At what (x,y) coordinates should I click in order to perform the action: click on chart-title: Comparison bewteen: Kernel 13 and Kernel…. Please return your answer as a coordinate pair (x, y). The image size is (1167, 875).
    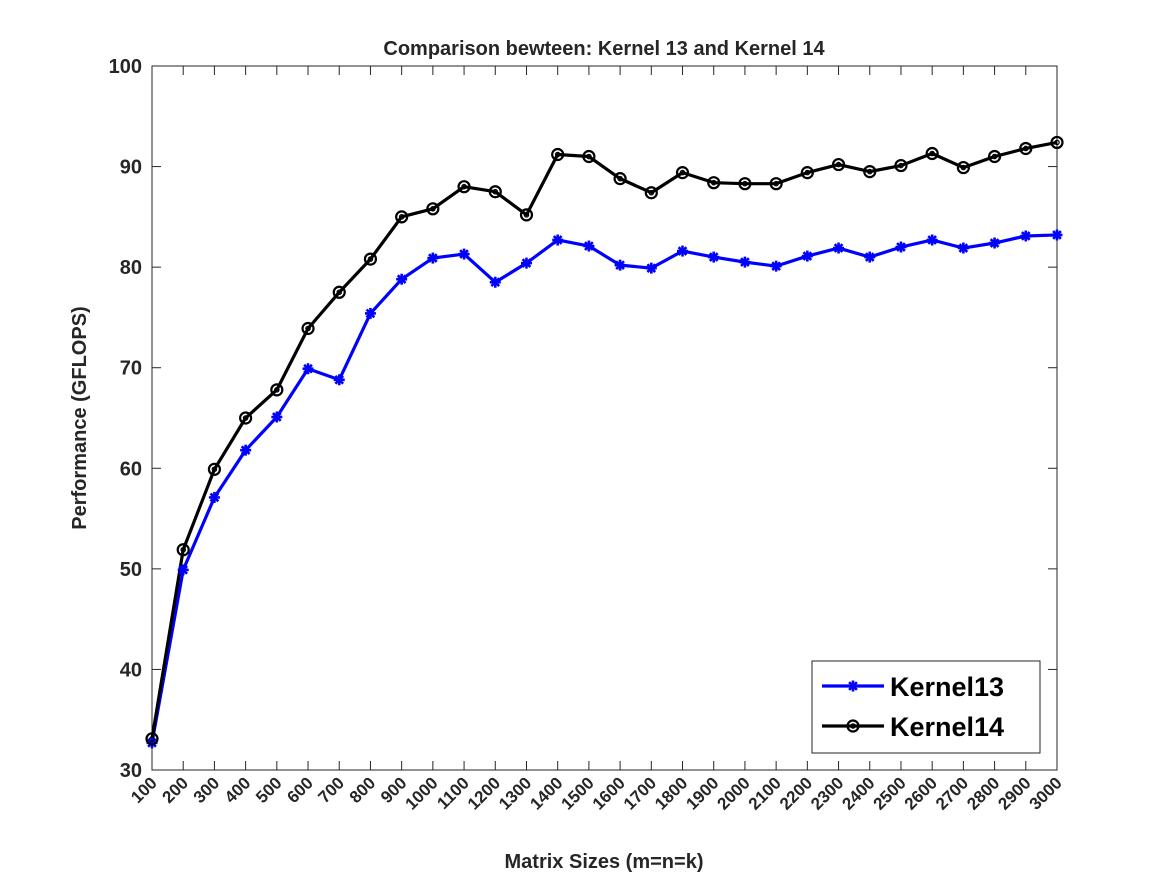
    Looking at the image, I should click on (604, 49).